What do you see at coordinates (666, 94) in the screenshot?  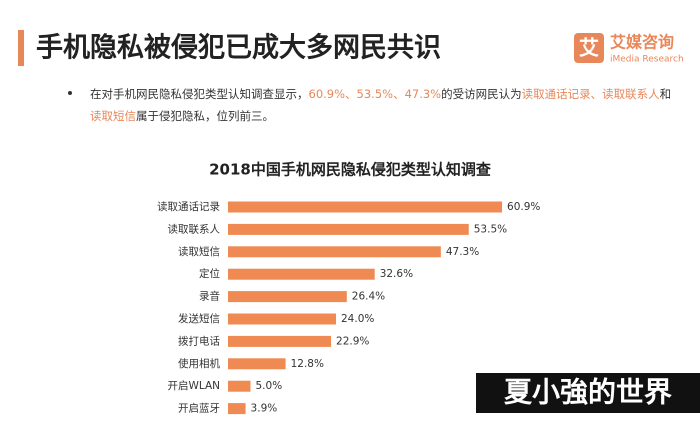 I see `text: 和` at bounding box center [666, 94].